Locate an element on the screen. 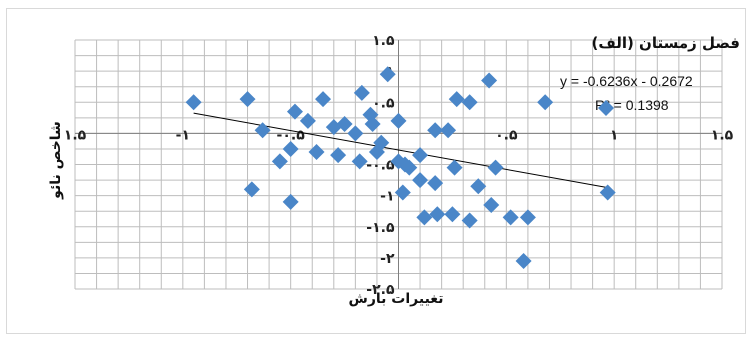 Image resolution: width=753 pixels, height=341 pixels. y-tick-label: -۱ is located at coordinates (387, 197).